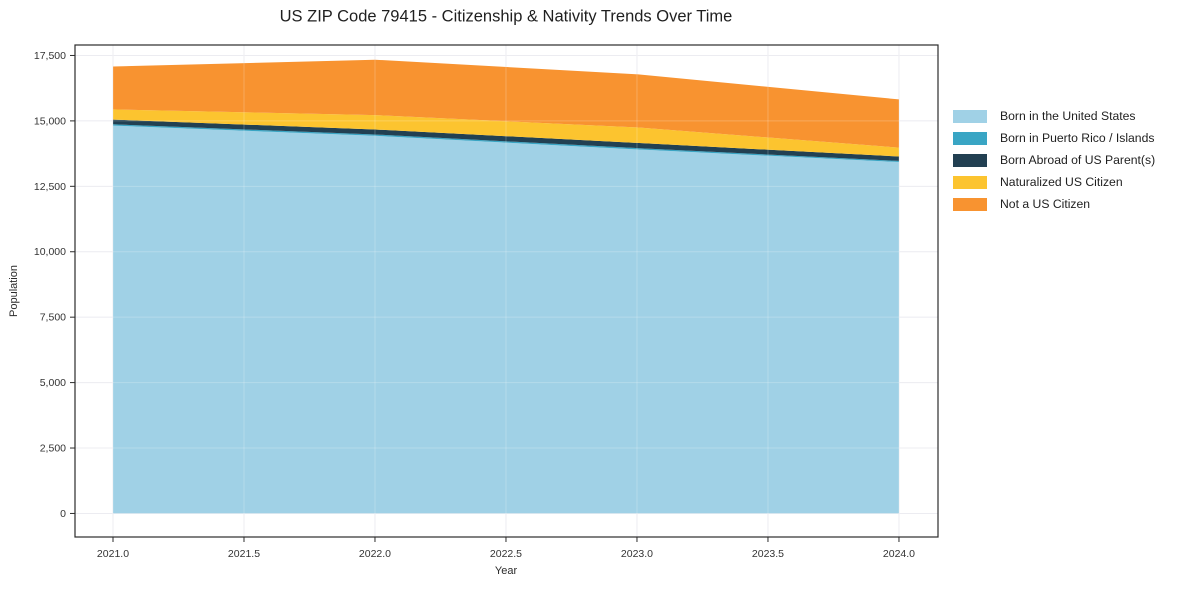  Describe the element at coordinates (53, 318) in the screenshot. I see `y-tick-label: 7,500` at that location.